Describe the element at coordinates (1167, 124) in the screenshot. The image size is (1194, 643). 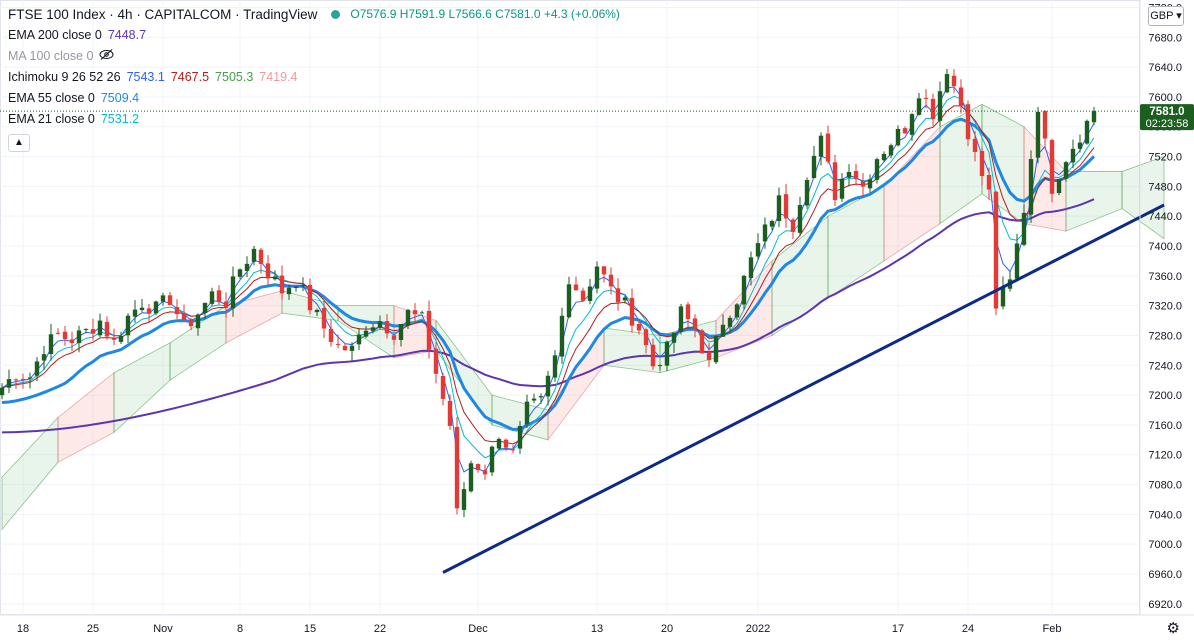
I see `bar-countdown: 02:23:58` at that location.